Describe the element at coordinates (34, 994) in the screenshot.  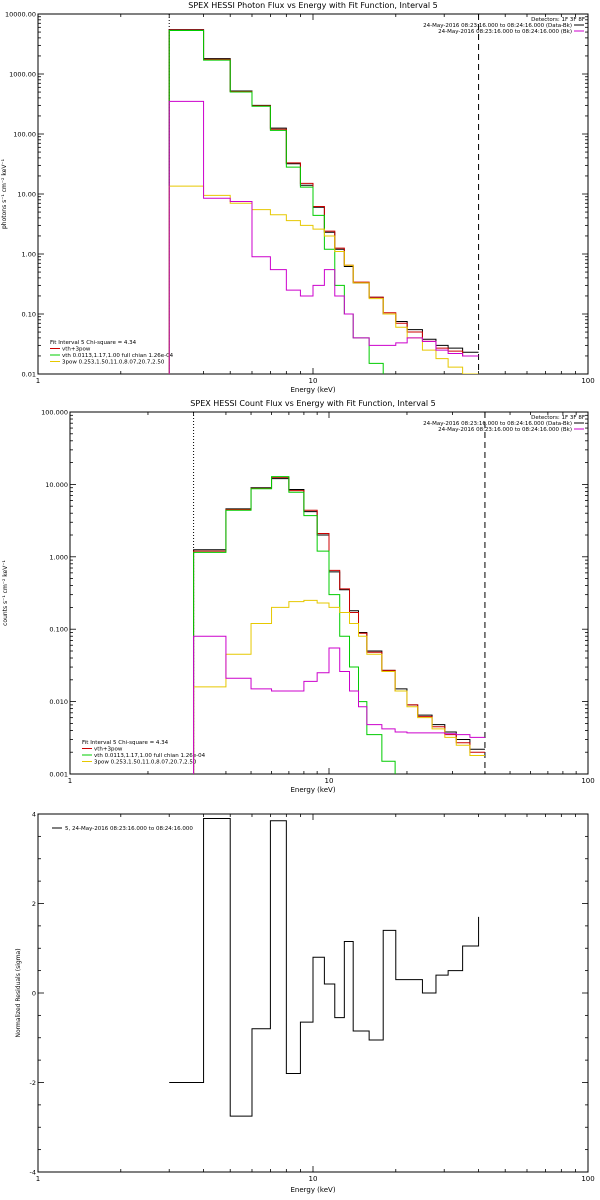
I see `y-tick-label: 0` at that location.